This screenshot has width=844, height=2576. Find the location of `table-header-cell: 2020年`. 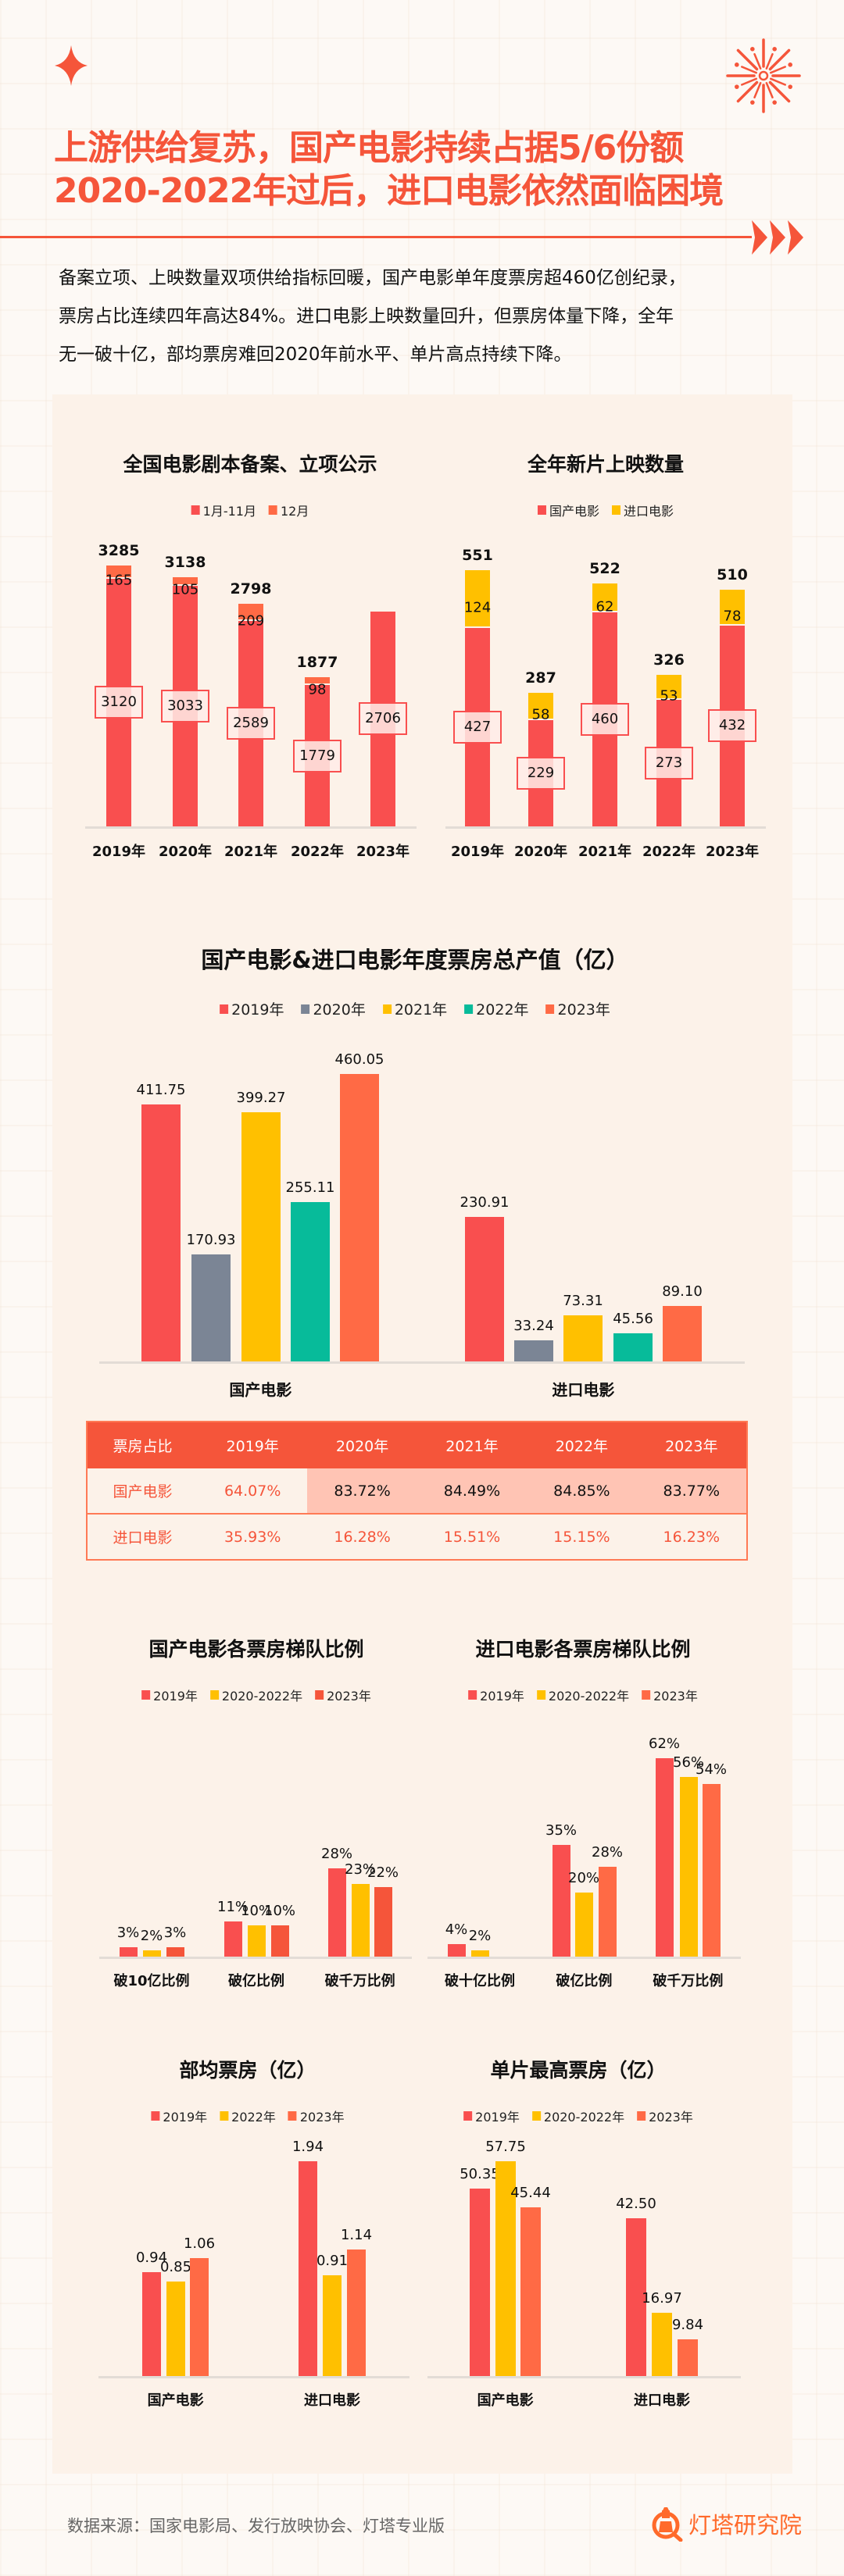

table-header-cell: 2020年 is located at coordinates (362, 1445).